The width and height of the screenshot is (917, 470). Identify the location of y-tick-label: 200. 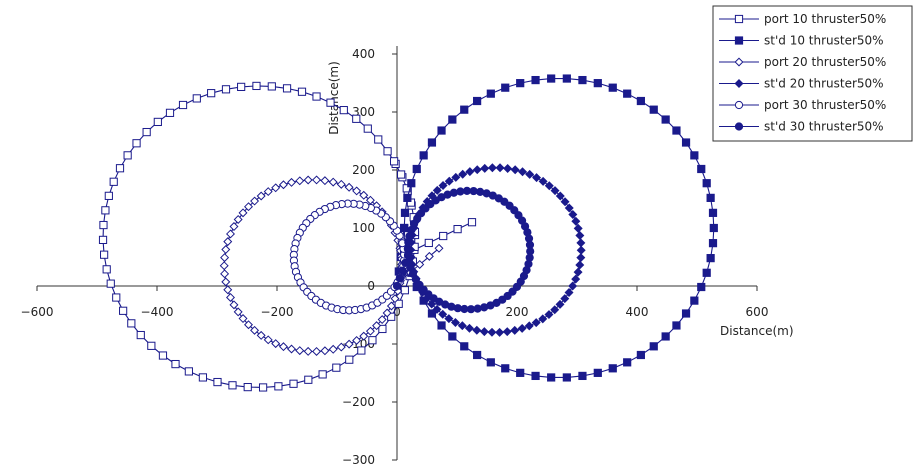
(363, 170).